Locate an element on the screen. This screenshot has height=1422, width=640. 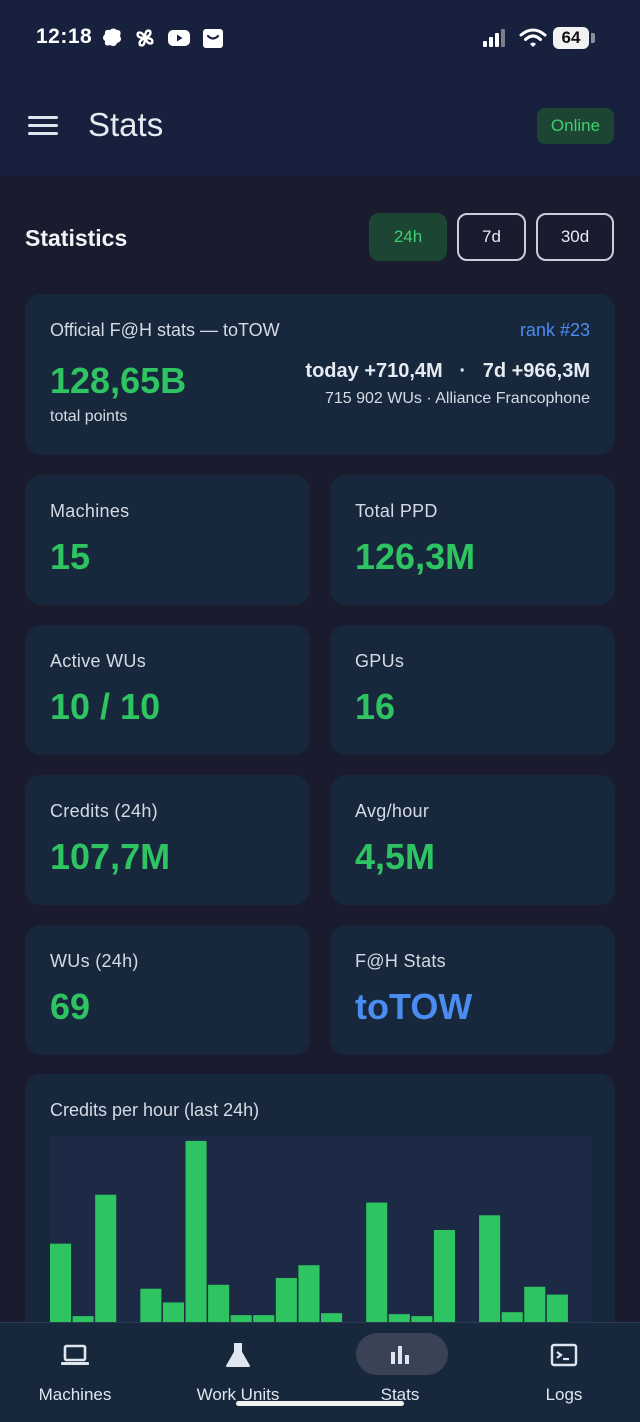
total-points-label: total points is located at coordinates (89, 416).